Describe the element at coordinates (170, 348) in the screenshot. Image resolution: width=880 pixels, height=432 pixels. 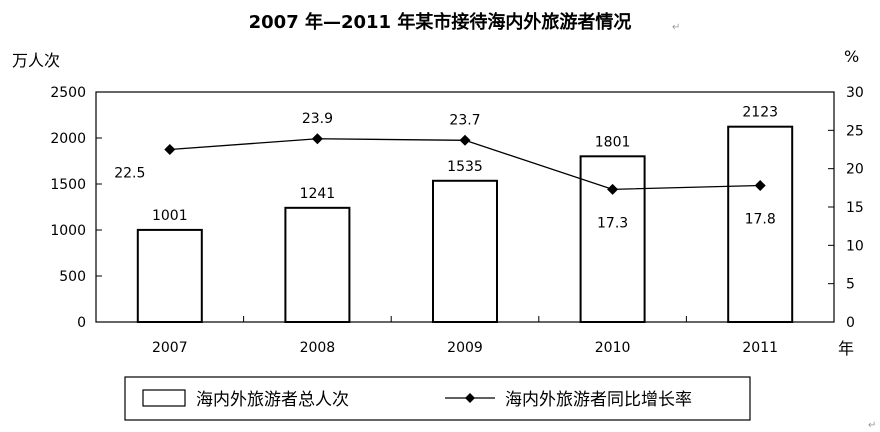
I see `x-axis-tick-label: 2007` at that location.